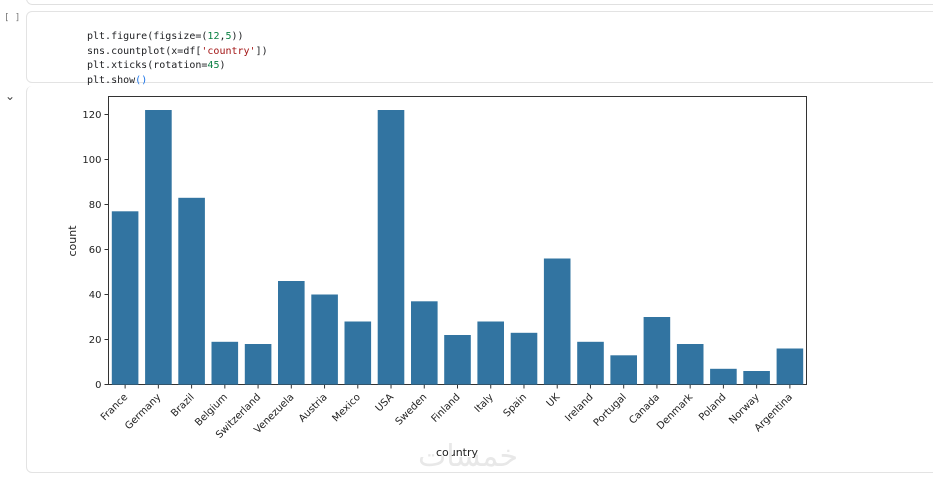 The height and width of the screenshot is (477, 933). What do you see at coordinates (524, 358) in the screenshot?
I see `bar-spain` at bounding box center [524, 358].